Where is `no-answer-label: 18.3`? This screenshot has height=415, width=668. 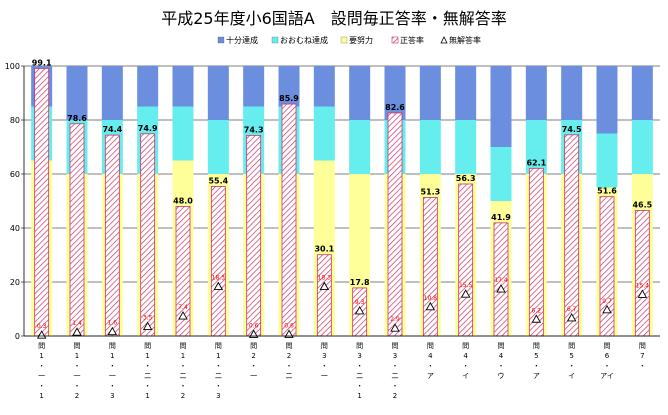
no-answer-label: 18.3 is located at coordinates (219, 278).